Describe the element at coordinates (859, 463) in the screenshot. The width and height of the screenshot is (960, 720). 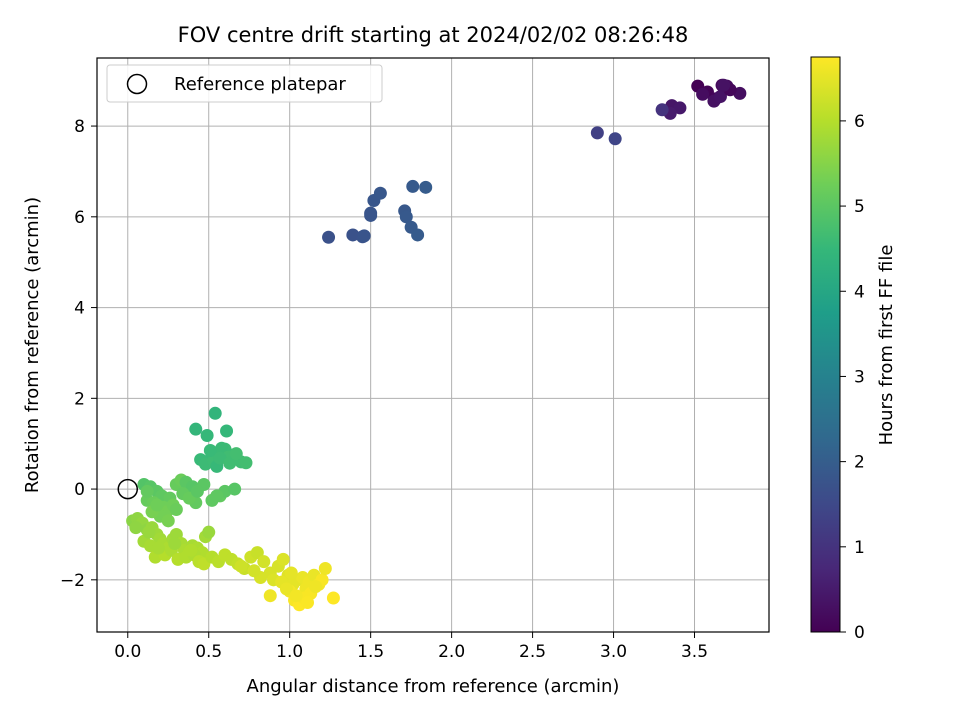
I see `colorbar-tick-label: 2` at that location.